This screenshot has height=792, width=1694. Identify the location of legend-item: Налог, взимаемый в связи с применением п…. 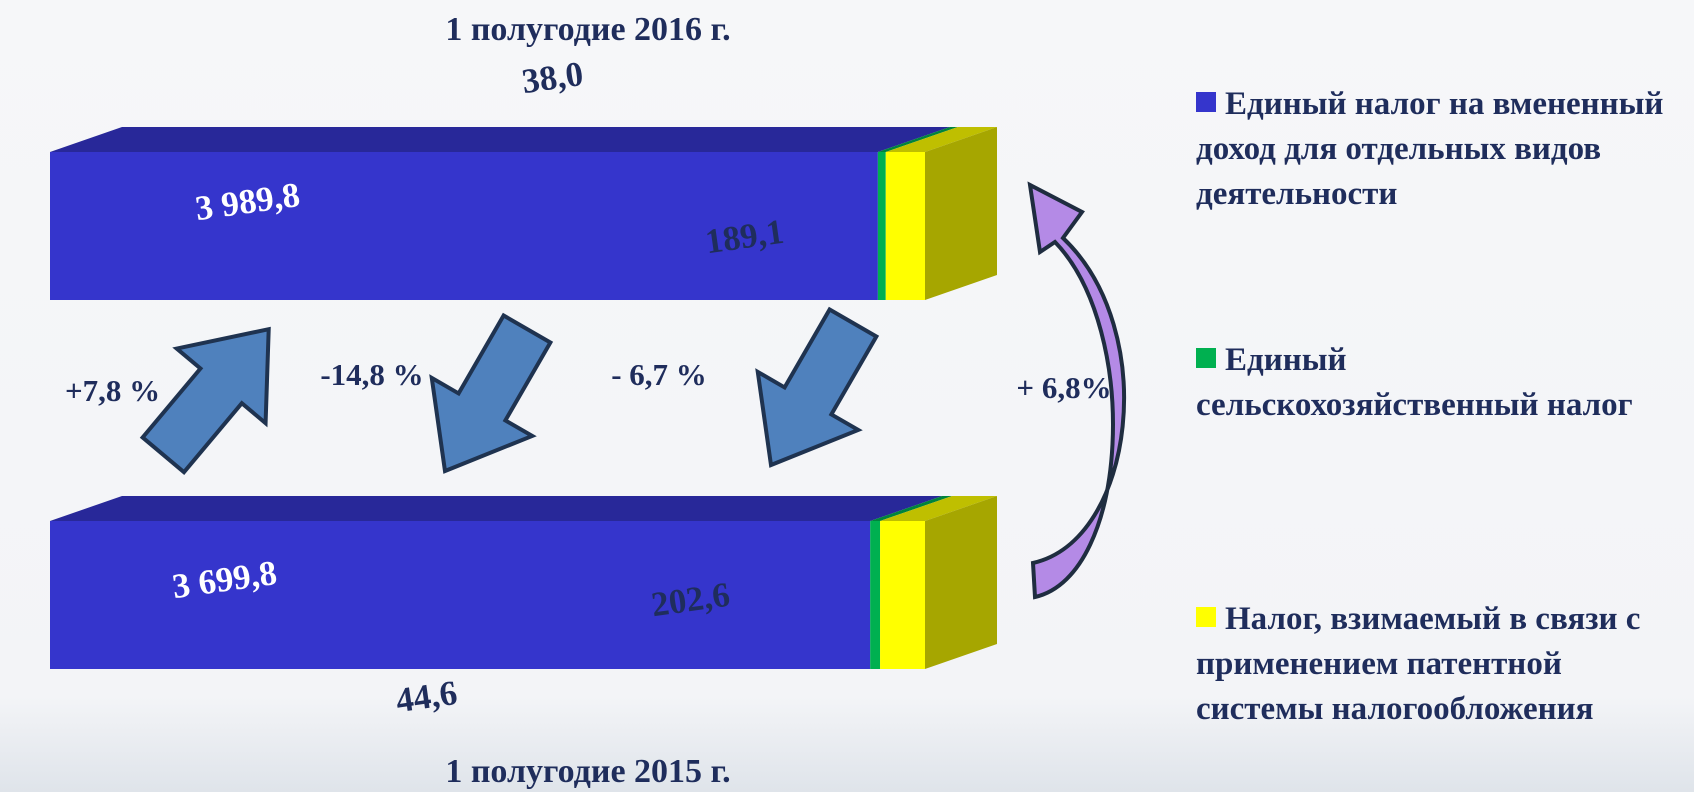
(1441, 664).